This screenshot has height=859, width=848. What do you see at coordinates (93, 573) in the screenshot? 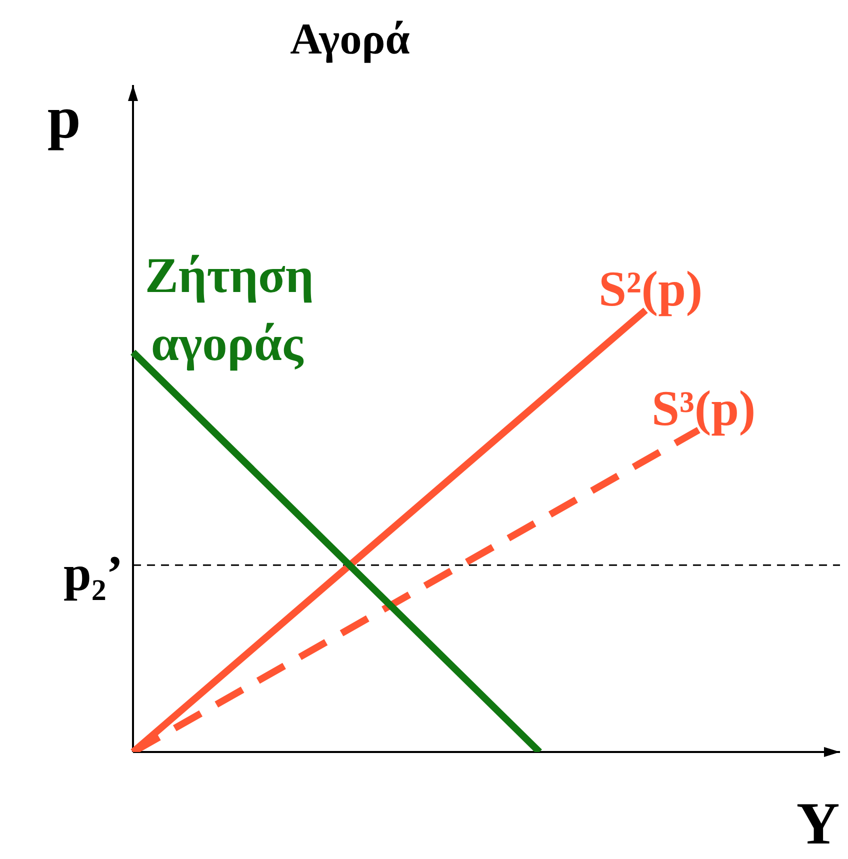
I see `ref-line-label: p₂’` at bounding box center [93, 573].